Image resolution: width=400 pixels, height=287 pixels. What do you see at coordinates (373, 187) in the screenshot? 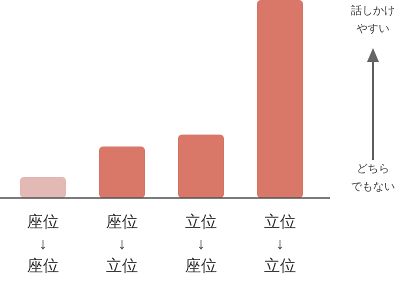
I see `text: でもない` at bounding box center [373, 187].